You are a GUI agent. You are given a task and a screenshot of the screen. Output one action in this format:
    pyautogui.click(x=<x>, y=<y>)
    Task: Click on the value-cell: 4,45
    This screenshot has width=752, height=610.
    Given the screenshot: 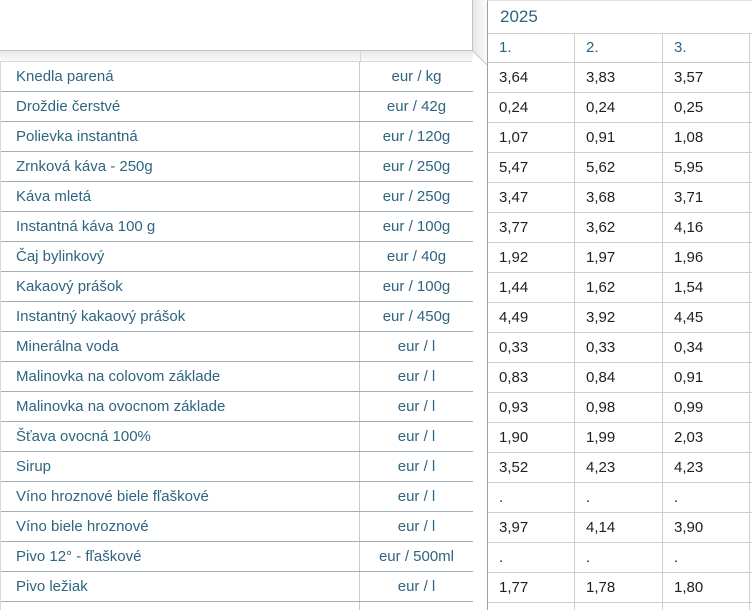 What is the action you would take?
    pyautogui.click(x=706, y=317)
    